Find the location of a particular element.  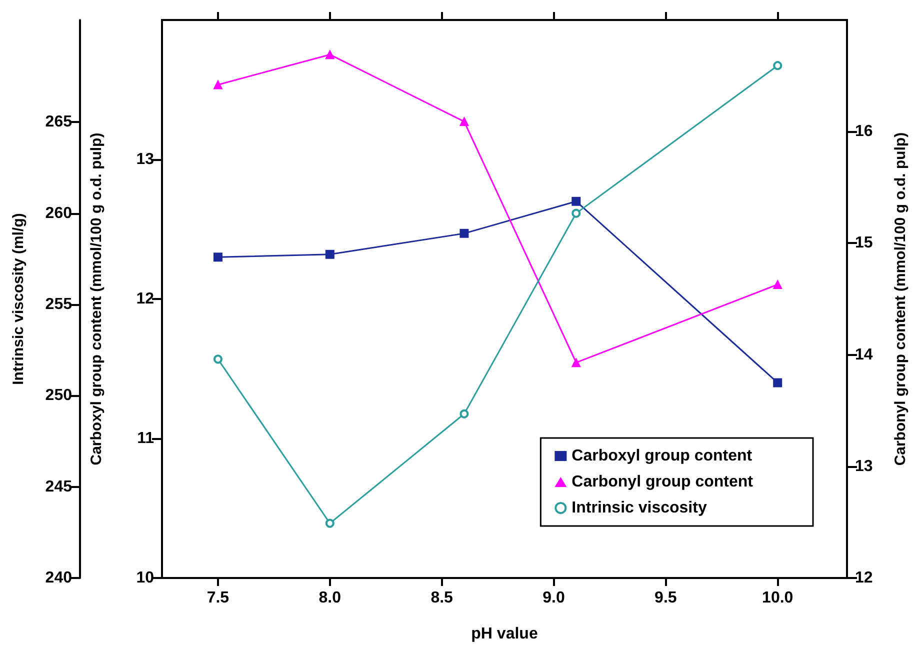

y3-tick-label: 245 is located at coordinates (58, 487).